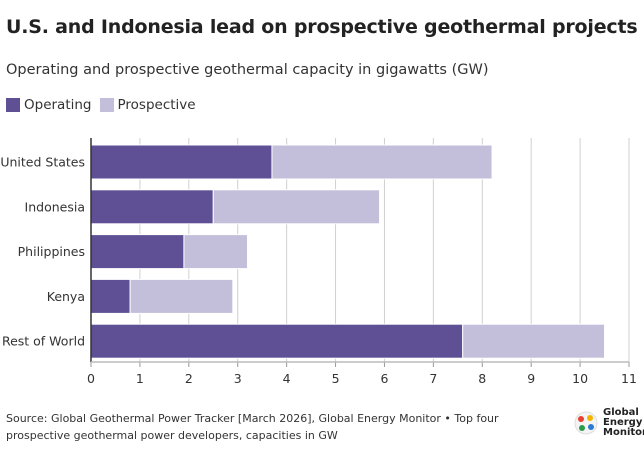 The height and width of the screenshot is (460, 644). Describe the element at coordinates (43, 341) in the screenshot. I see `category-label: Rest of World` at that location.